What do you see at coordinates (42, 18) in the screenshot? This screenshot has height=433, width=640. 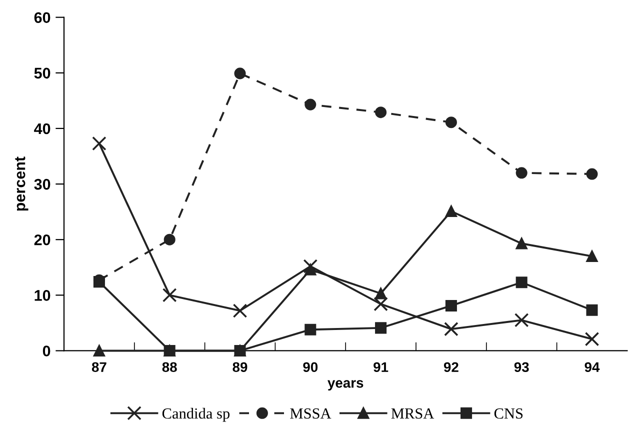 I see `y-tick-label: 60` at bounding box center [42, 18].